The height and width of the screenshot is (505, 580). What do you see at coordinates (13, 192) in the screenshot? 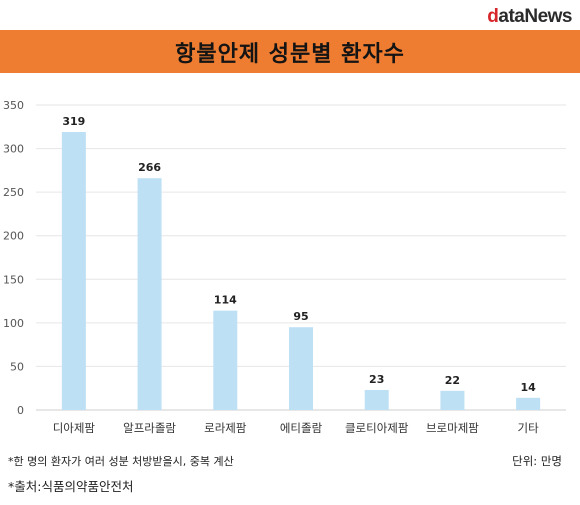
I see `y-tick-label: 250` at bounding box center [13, 192].